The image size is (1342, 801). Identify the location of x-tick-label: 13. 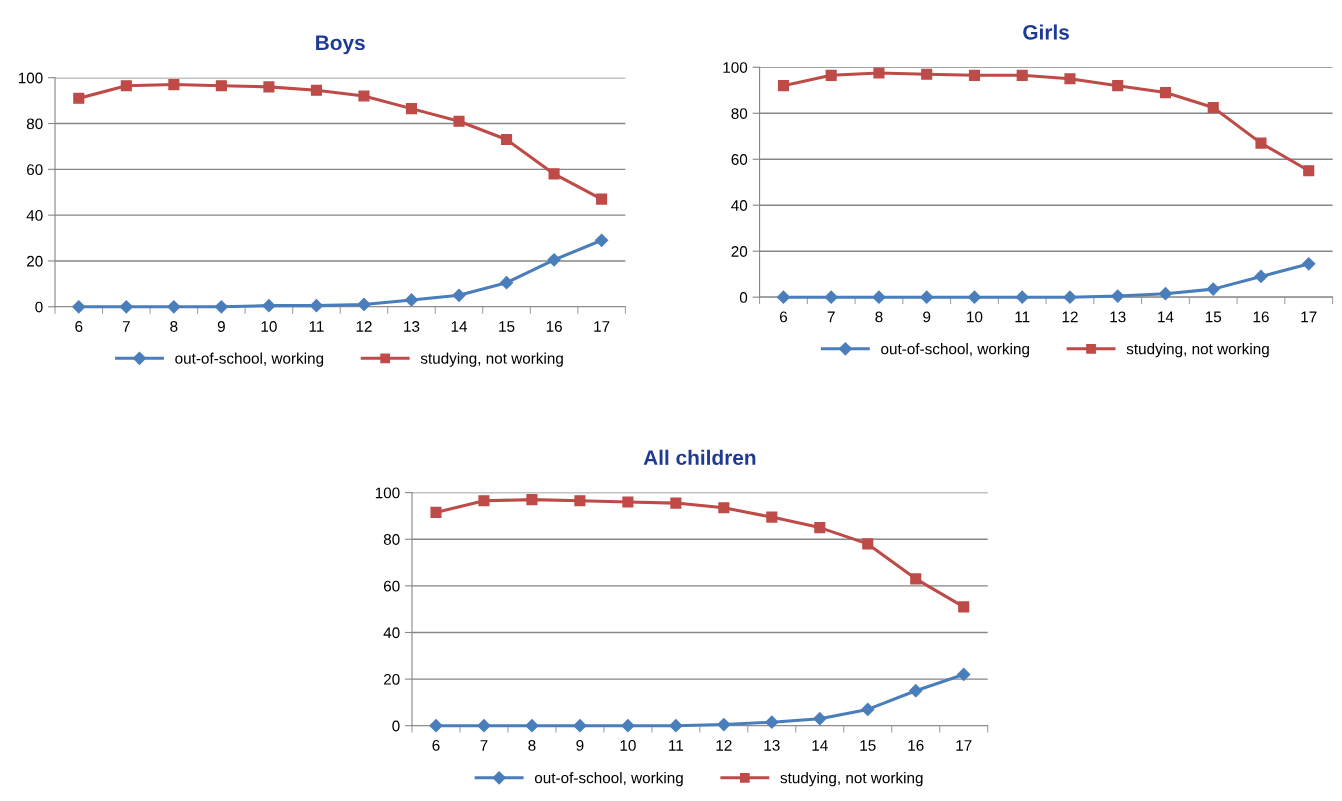
(412, 326).